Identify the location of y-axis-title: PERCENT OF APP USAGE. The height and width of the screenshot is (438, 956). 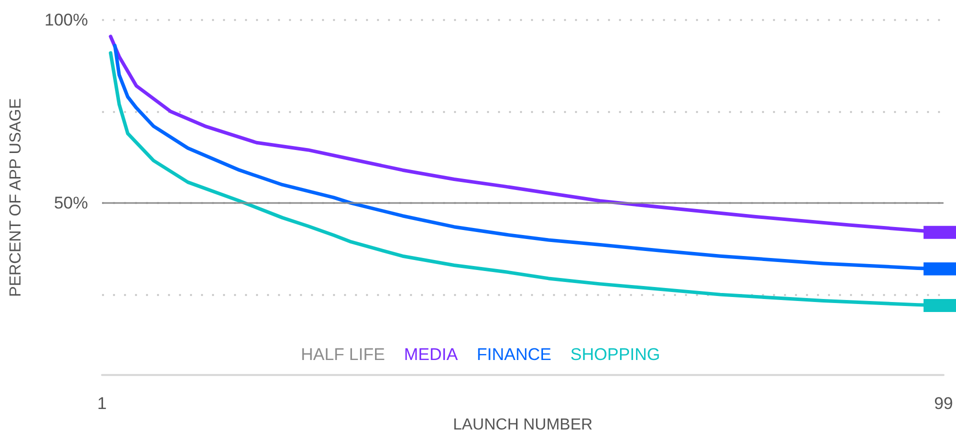
(16, 197).